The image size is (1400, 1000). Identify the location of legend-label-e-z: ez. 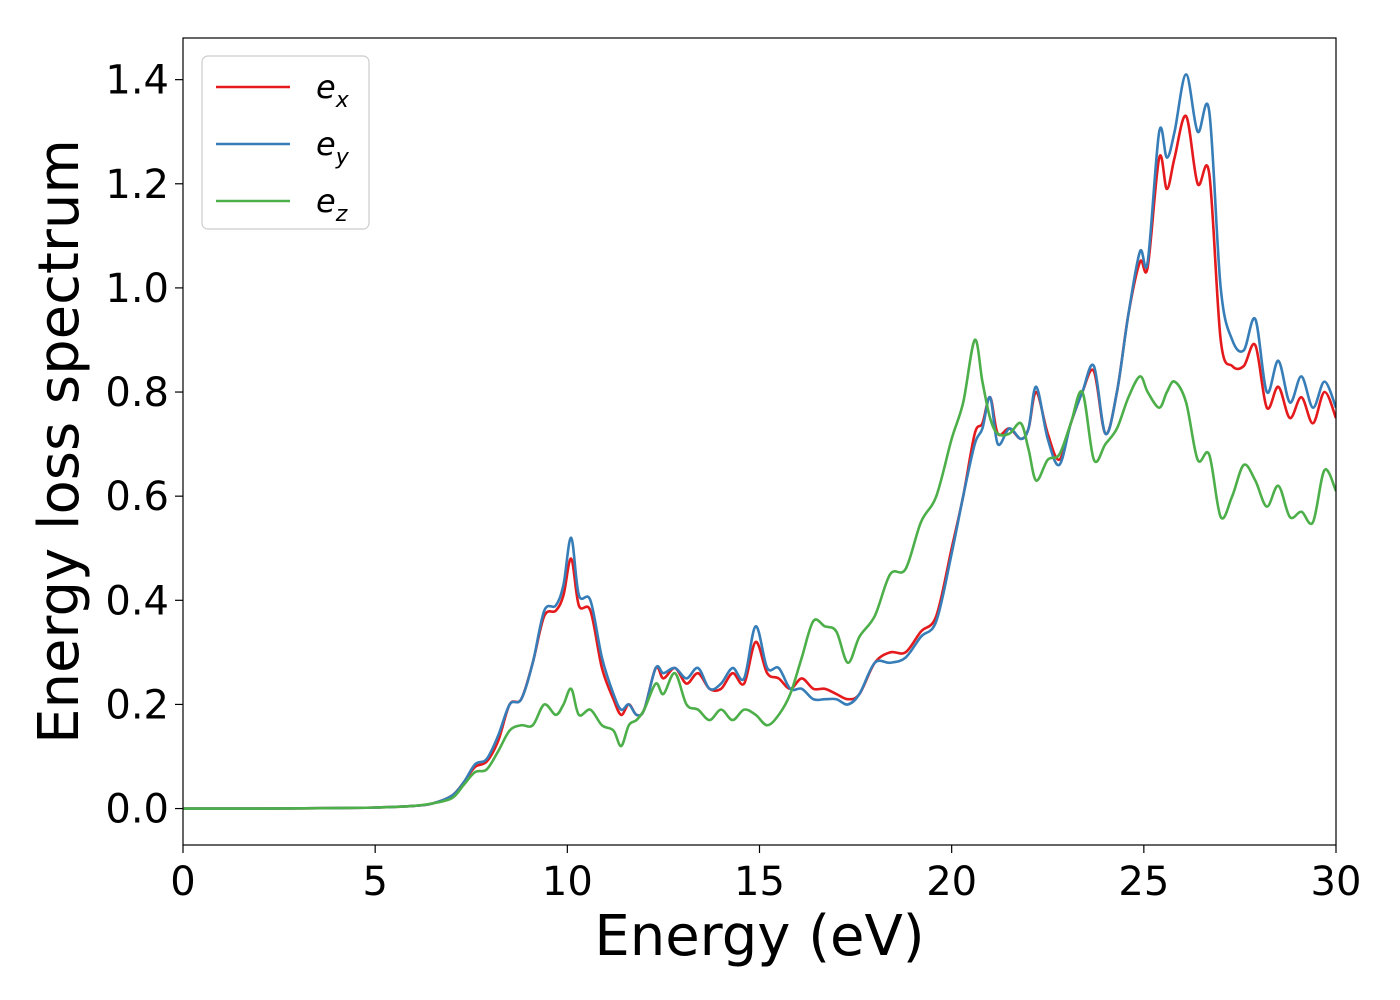
(332, 204).